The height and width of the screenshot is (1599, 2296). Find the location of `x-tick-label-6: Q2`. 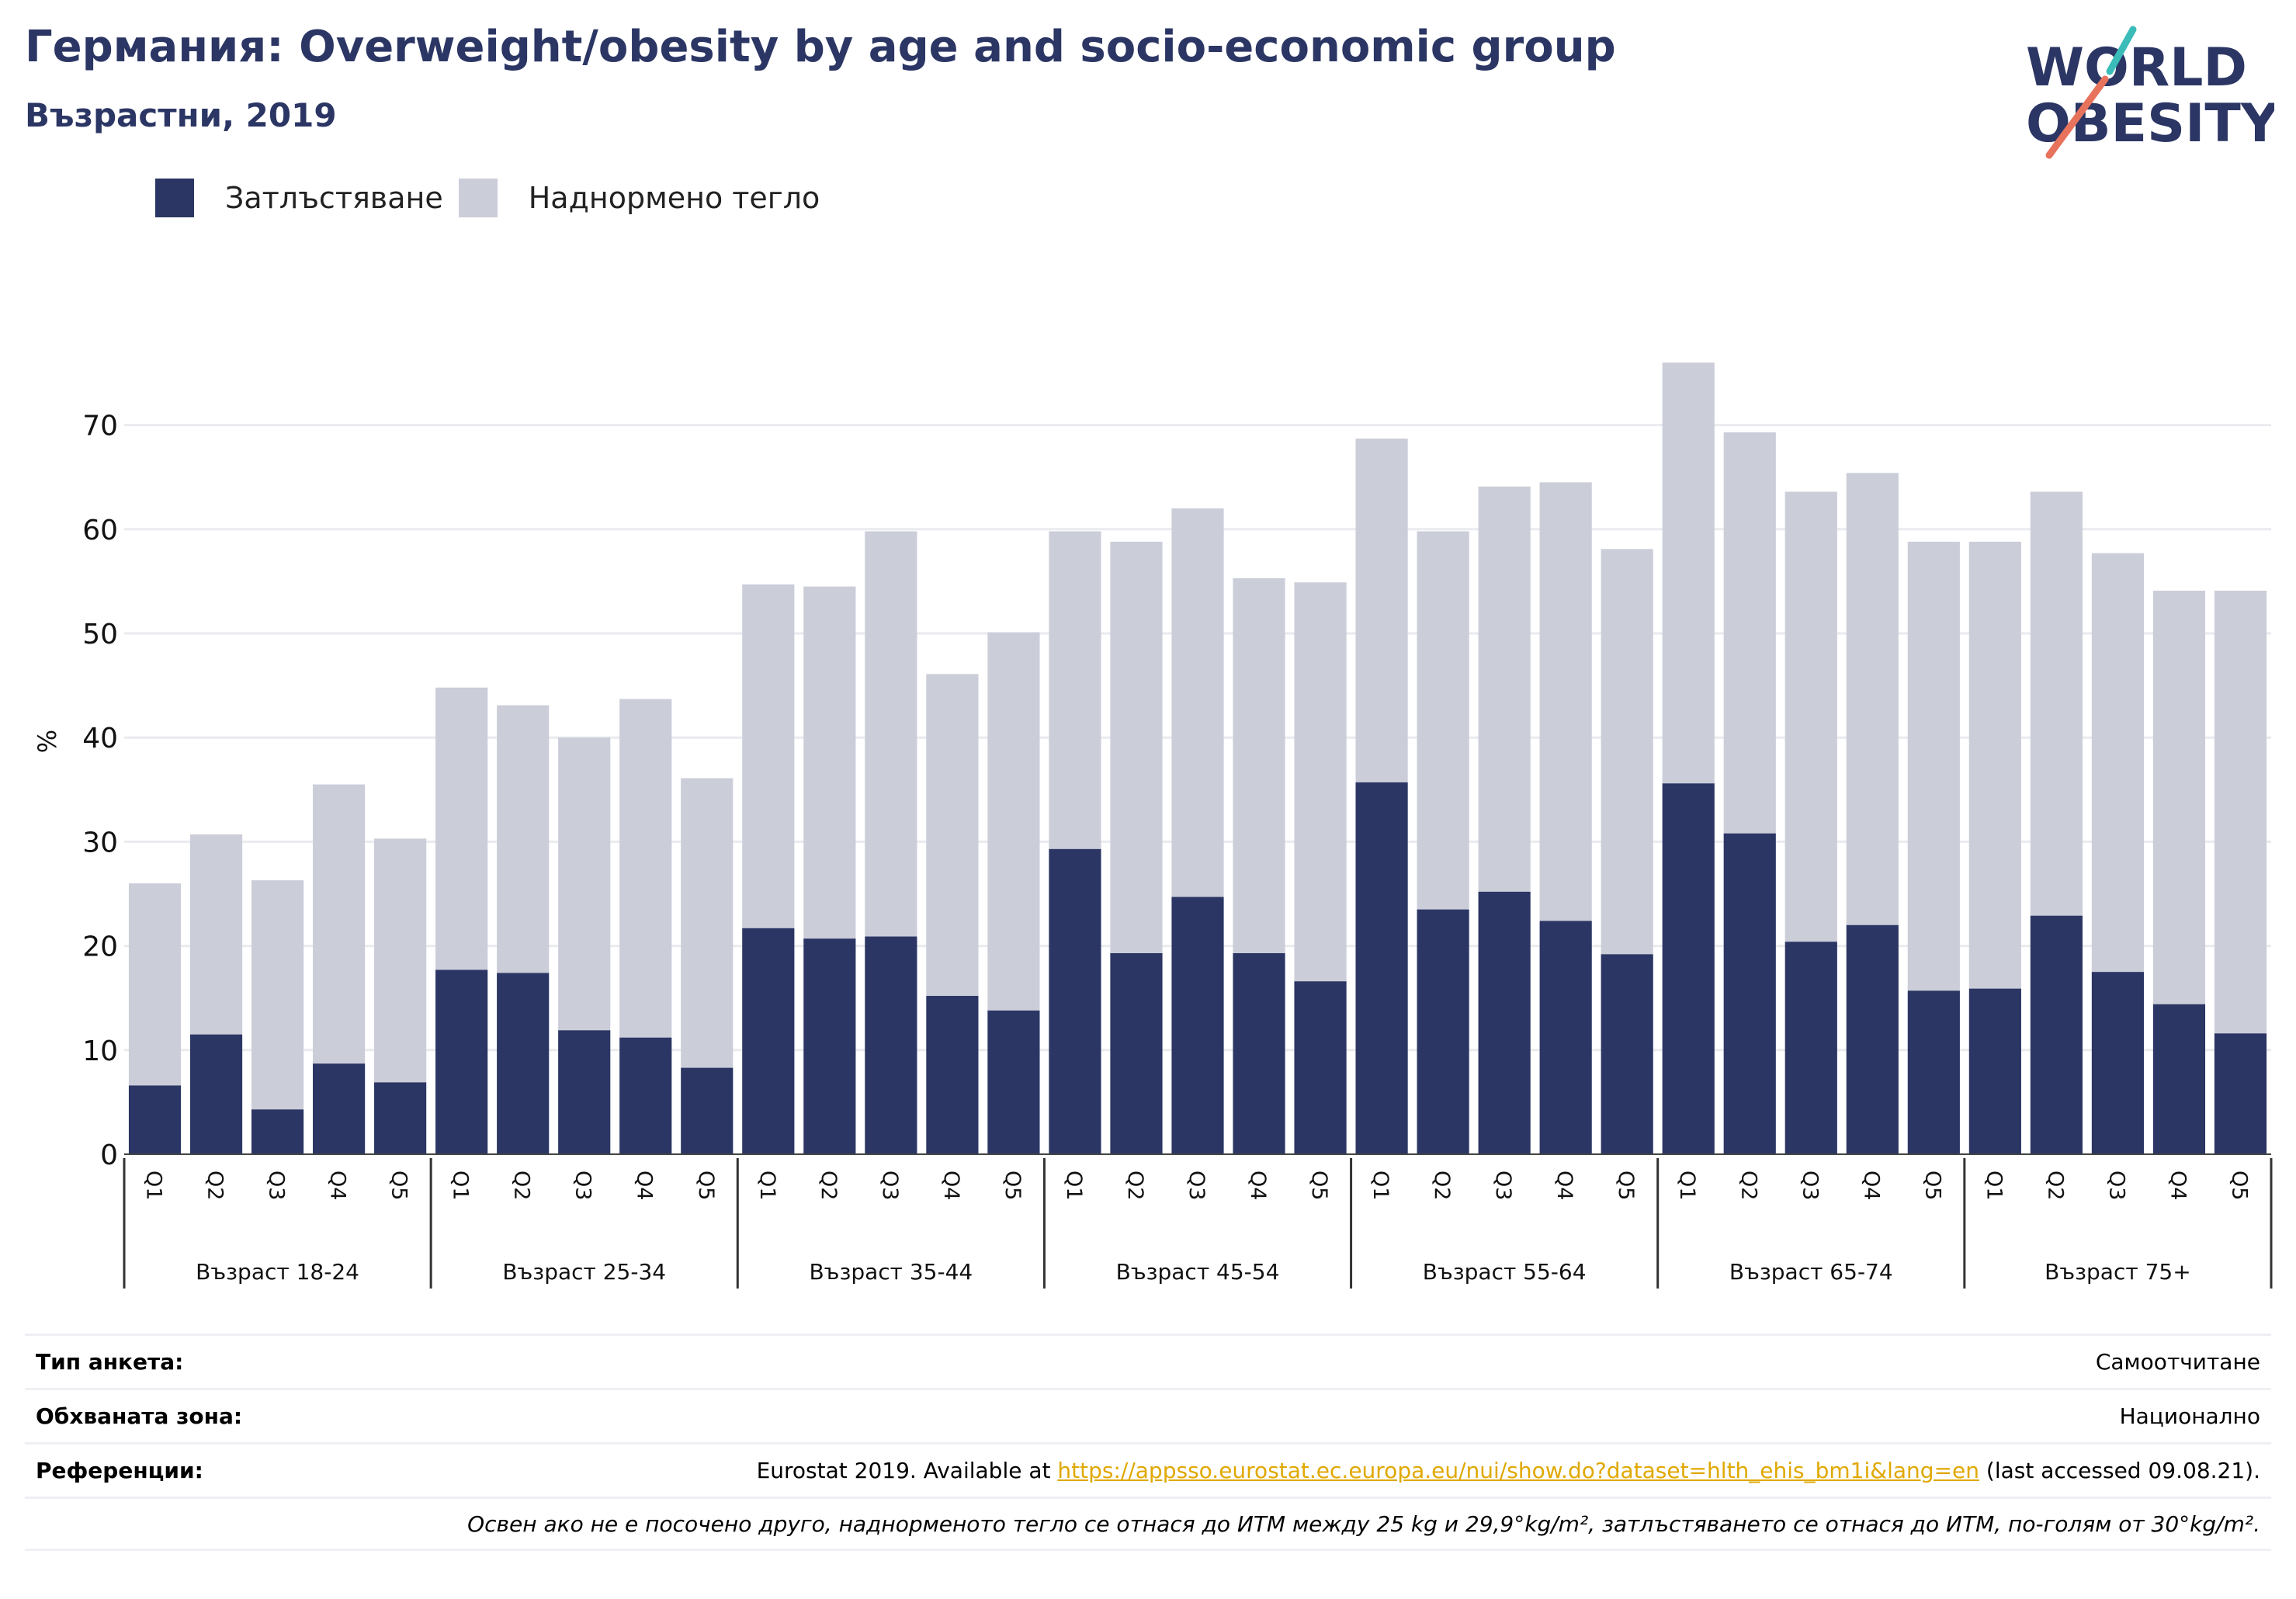

x-tick-label-6: Q2 is located at coordinates (522, 1185).